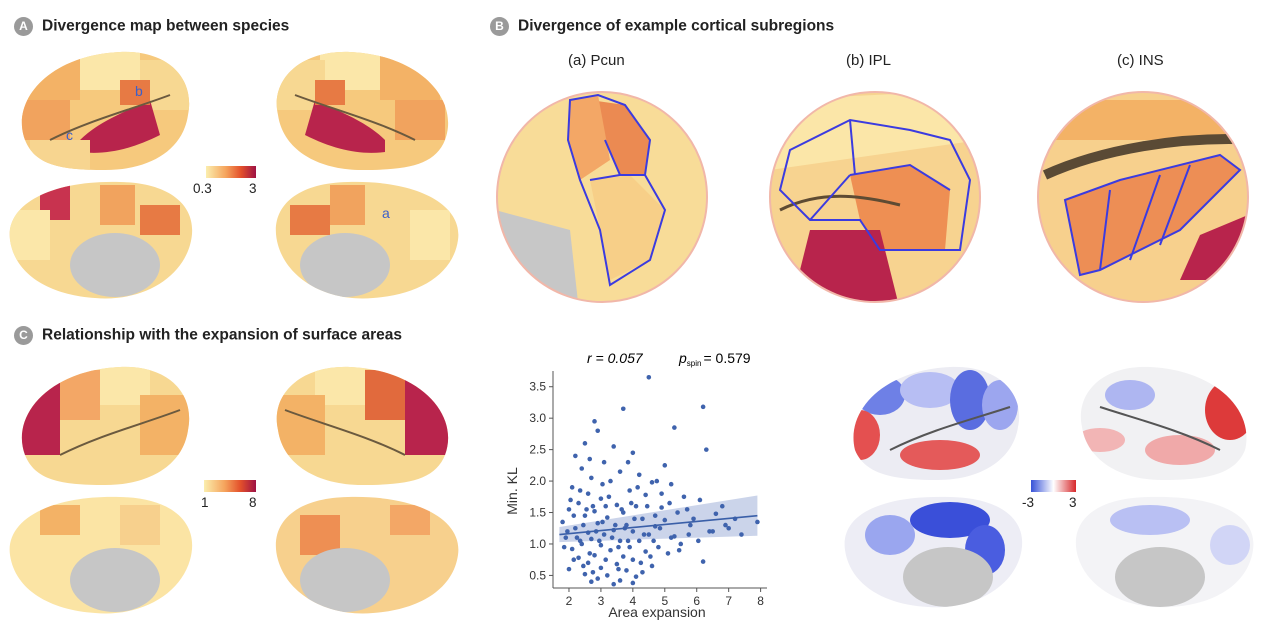 This screenshot has width=1261, height=629. I want to click on panel-a-title-text: Divergence map between species, so click(166, 26).